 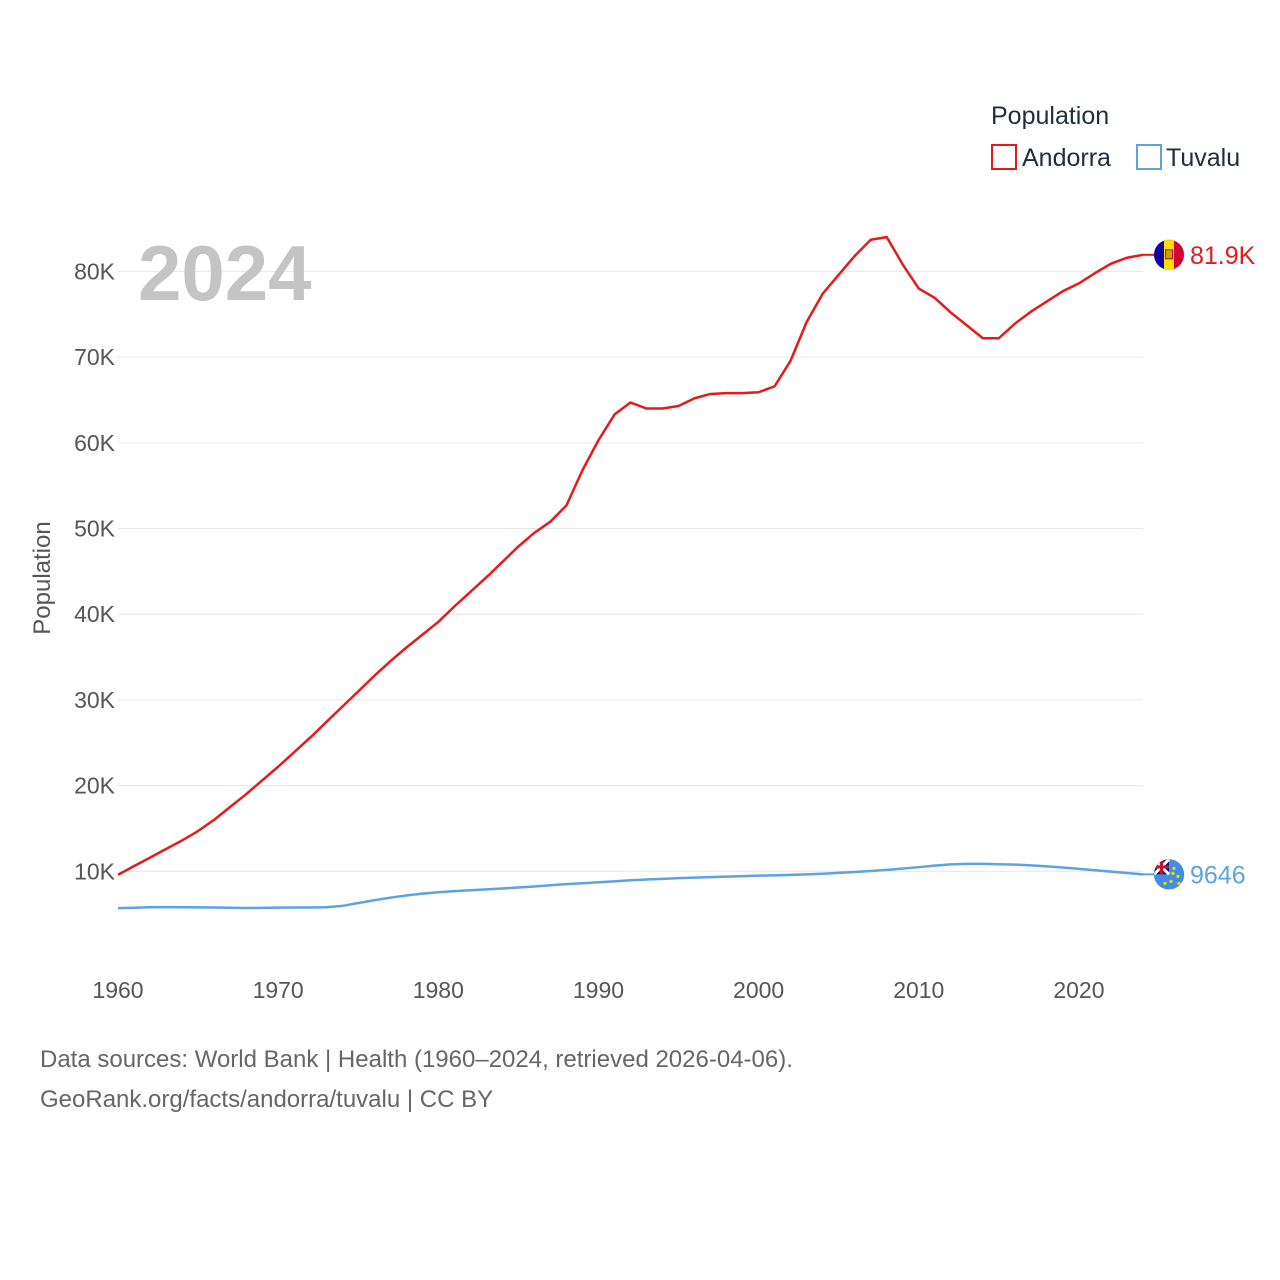 What do you see at coordinates (1115, 137) in the screenshot?
I see `legend: Population Andorra Tuvalu` at bounding box center [1115, 137].